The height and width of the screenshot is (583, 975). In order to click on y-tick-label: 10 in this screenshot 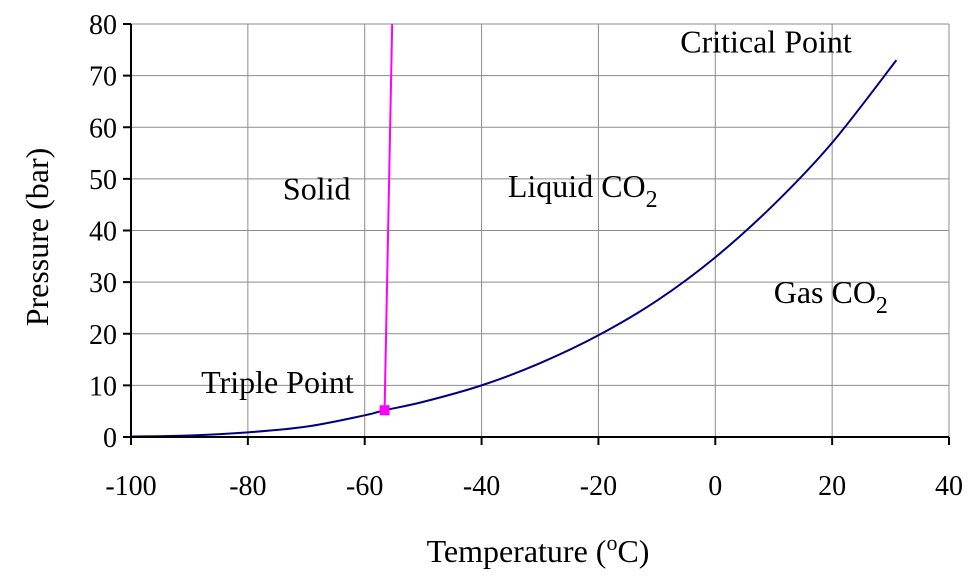, I will do `click(103, 386)`.